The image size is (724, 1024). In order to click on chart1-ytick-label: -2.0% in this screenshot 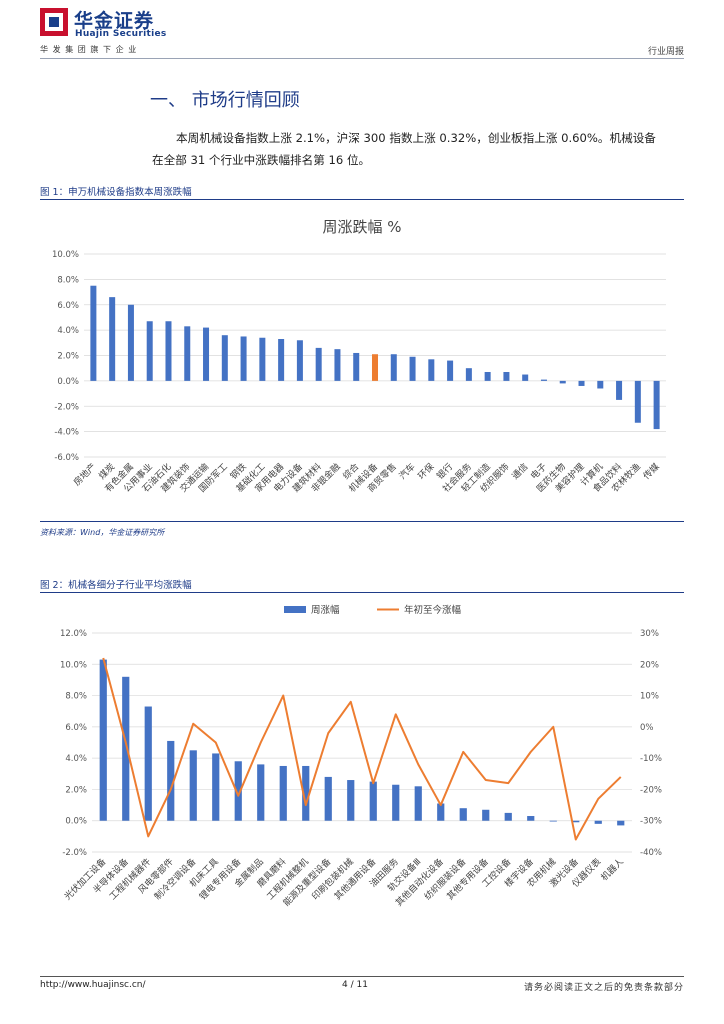, I will do `click(66, 407)`.